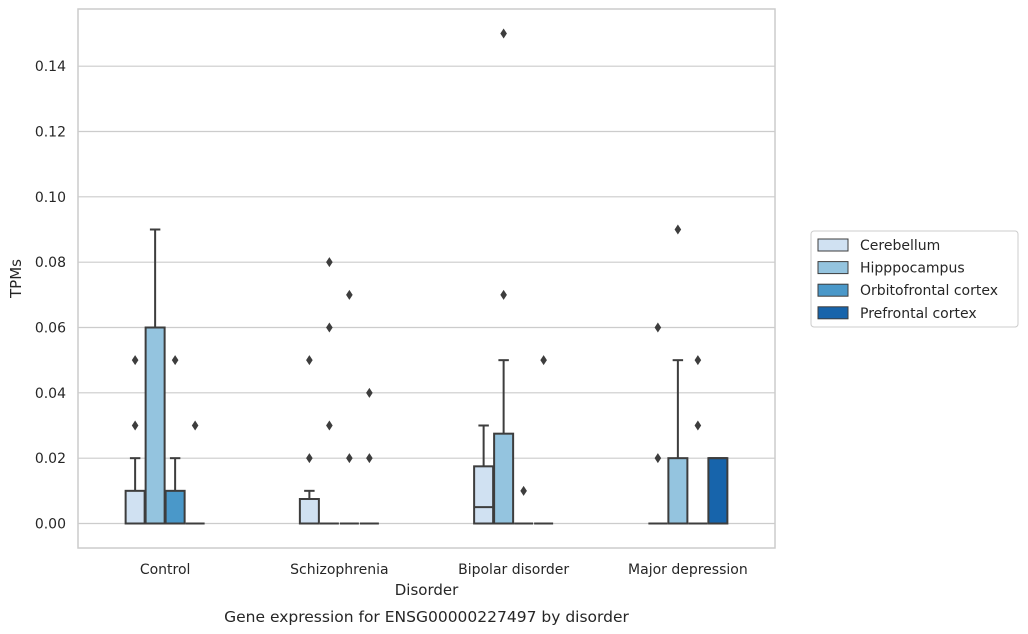  Describe the element at coordinates (165, 570) in the screenshot. I see `x-tick-label: Control` at that location.